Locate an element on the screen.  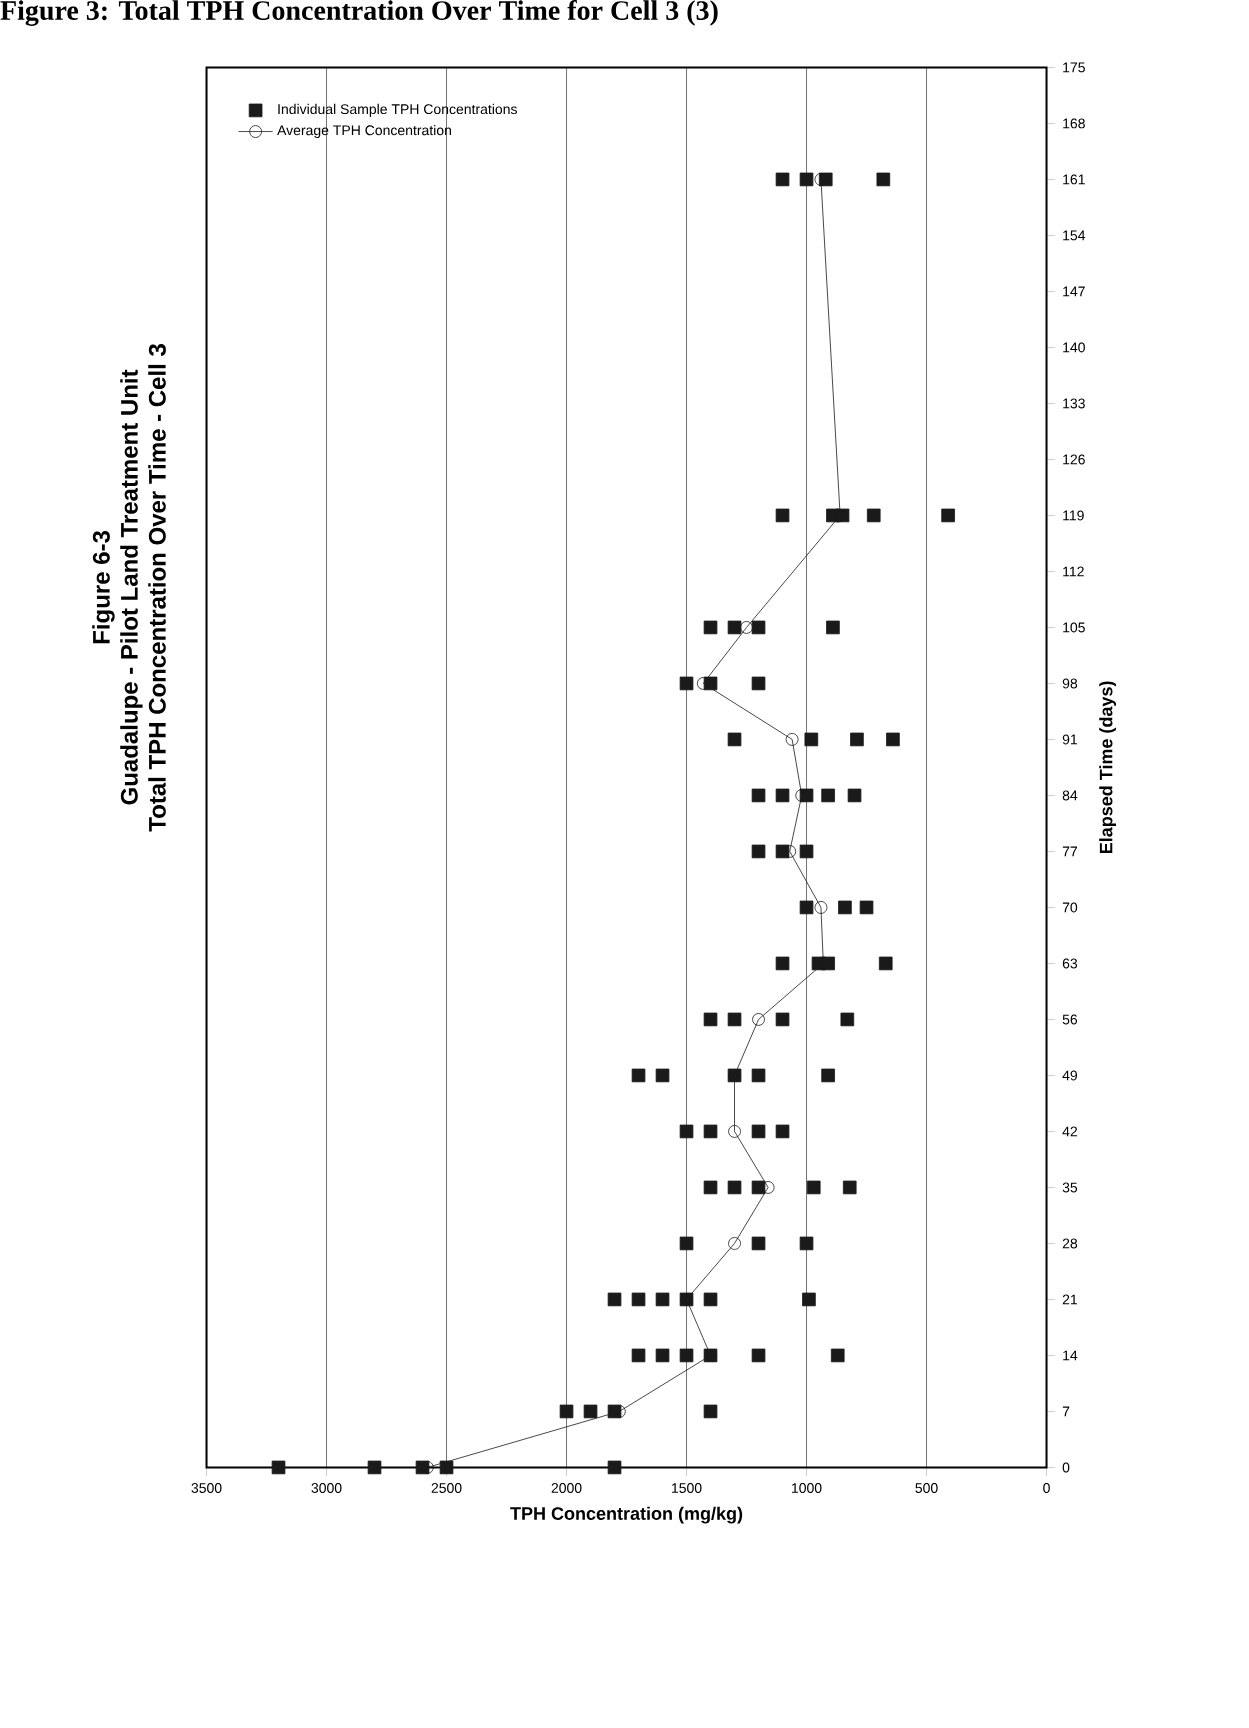
y-tick-label: 28 is located at coordinates (1070, 1243).